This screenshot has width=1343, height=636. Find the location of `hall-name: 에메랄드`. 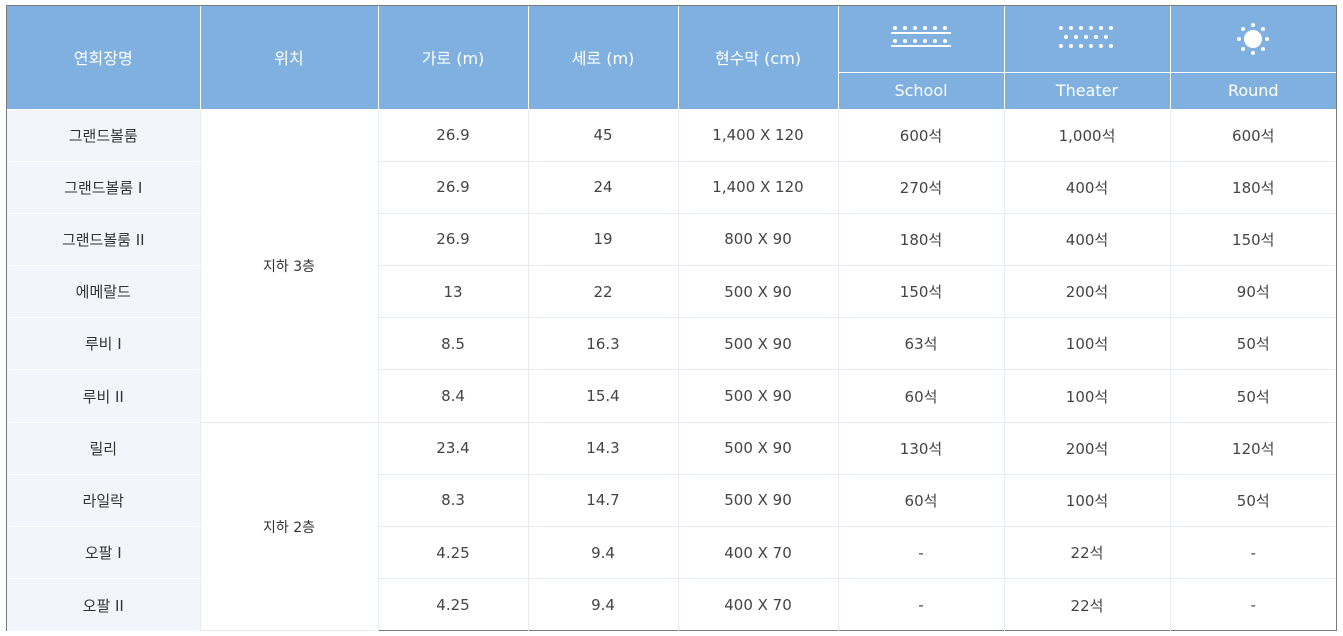

hall-name: 에메랄드 is located at coordinates (104, 292).